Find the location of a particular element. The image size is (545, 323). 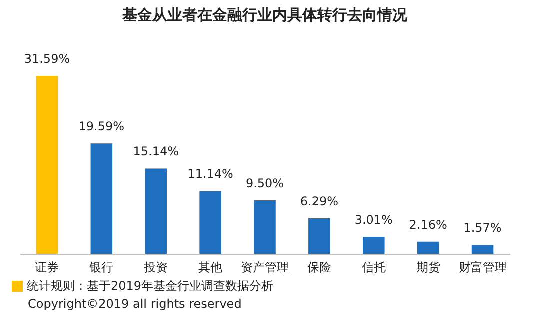

x-tick-label: 其他 is located at coordinates (210, 267).